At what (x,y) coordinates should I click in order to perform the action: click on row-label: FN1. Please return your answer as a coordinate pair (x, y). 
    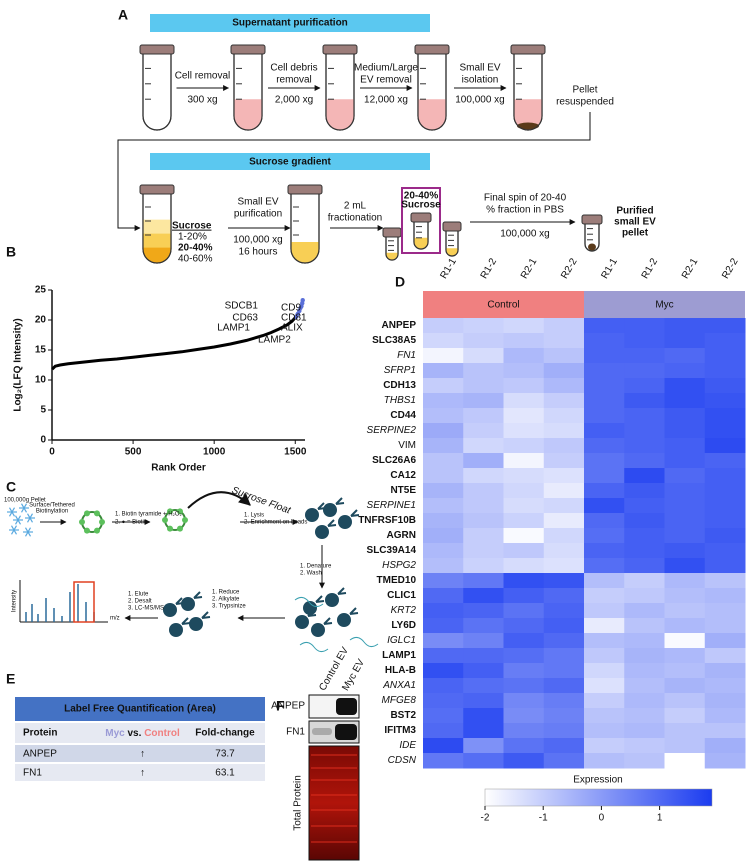
    Looking at the image, I should click on (406, 355).